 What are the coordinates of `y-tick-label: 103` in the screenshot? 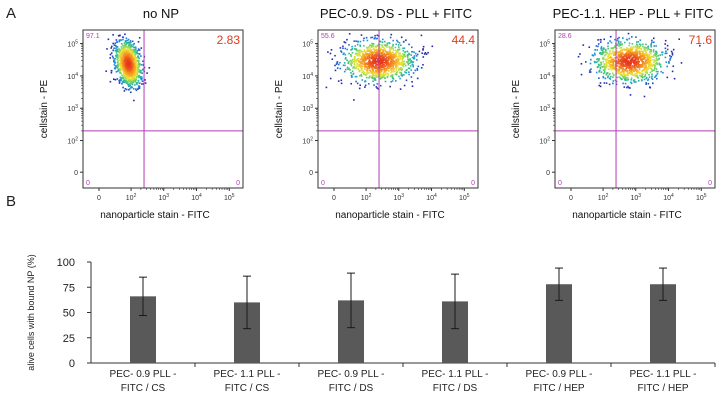 It's located at (72, 108).